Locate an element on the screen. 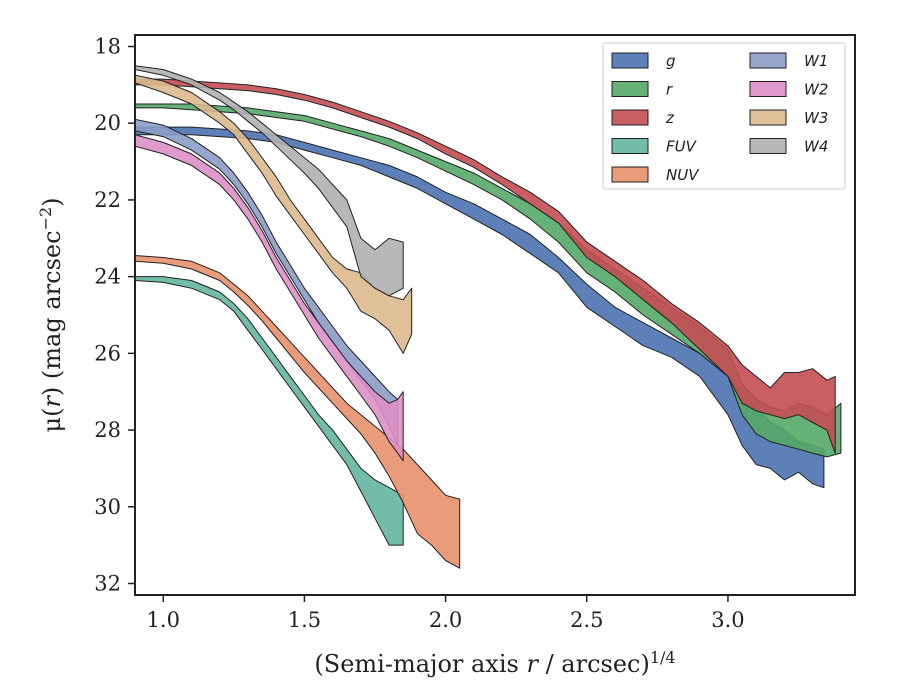 Image resolution: width=900 pixels, height=700 pixels. x-tick-label: 1.5 is located at coordinates (304, 620).